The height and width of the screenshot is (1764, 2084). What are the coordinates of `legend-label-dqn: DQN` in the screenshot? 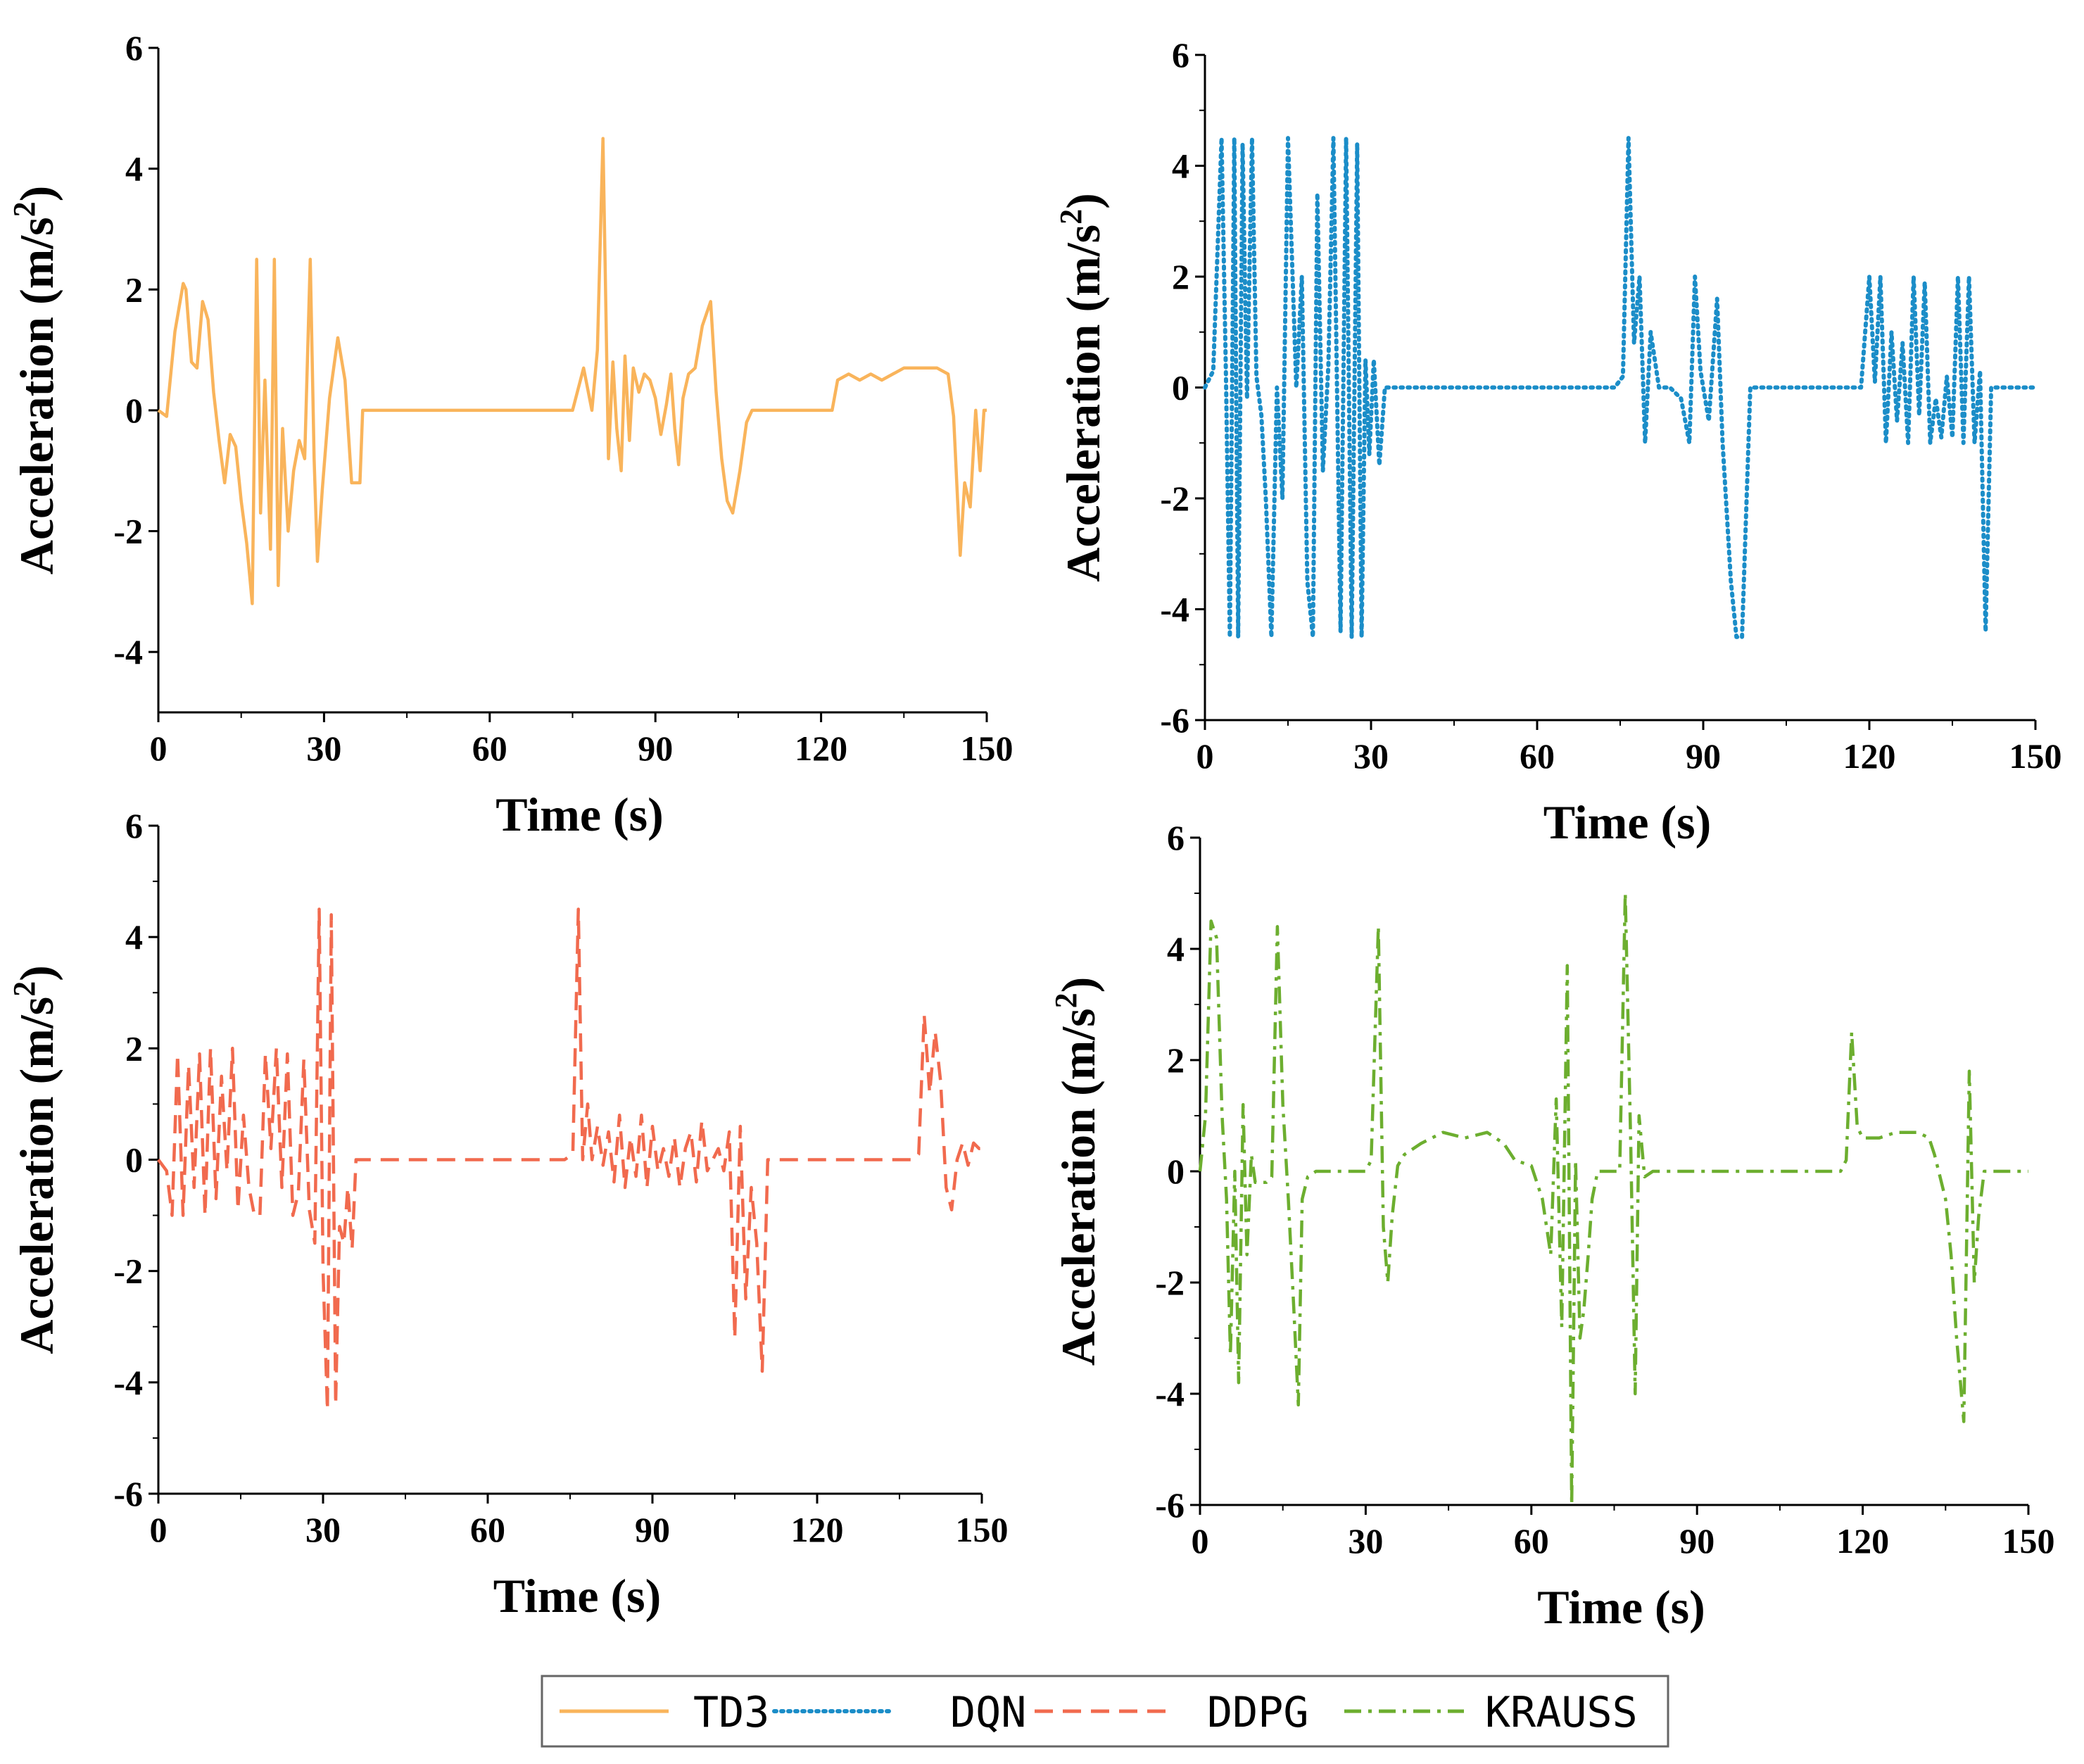 It's located at (988, 1713).